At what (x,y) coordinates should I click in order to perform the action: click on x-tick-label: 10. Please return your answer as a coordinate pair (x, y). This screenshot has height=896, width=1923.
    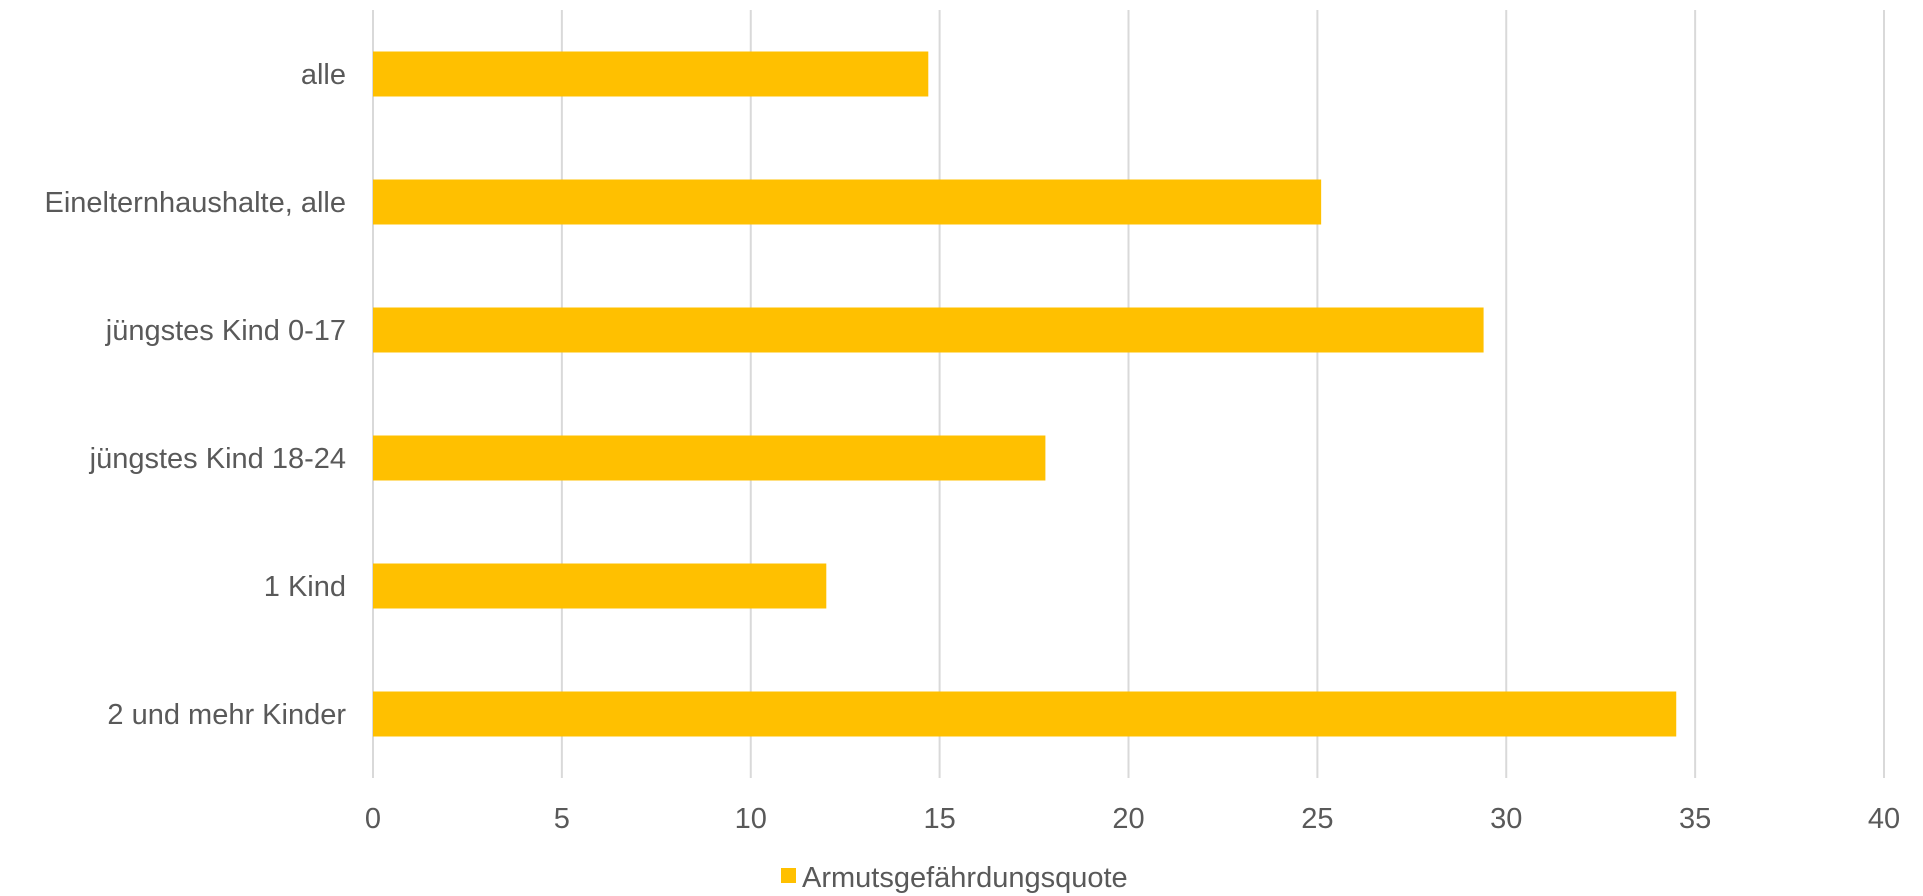
    Looking at the image, I should click on (751, 819).